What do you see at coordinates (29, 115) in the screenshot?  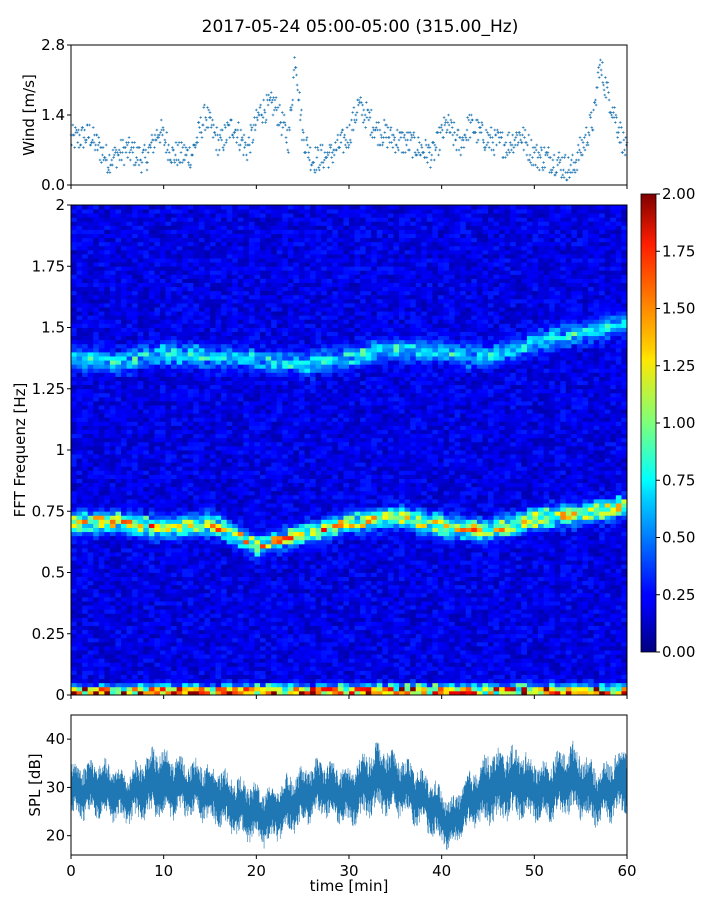 I see `wind-ylabel: Wind [m/s]` at bounding box center [29, 115].